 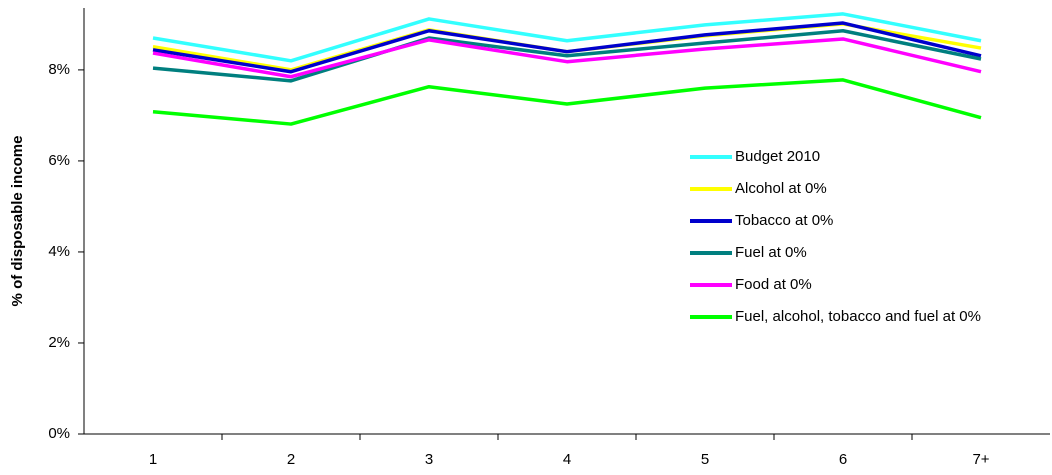 I want to click on x-tick-label: 3, so click(x=429, y=459).